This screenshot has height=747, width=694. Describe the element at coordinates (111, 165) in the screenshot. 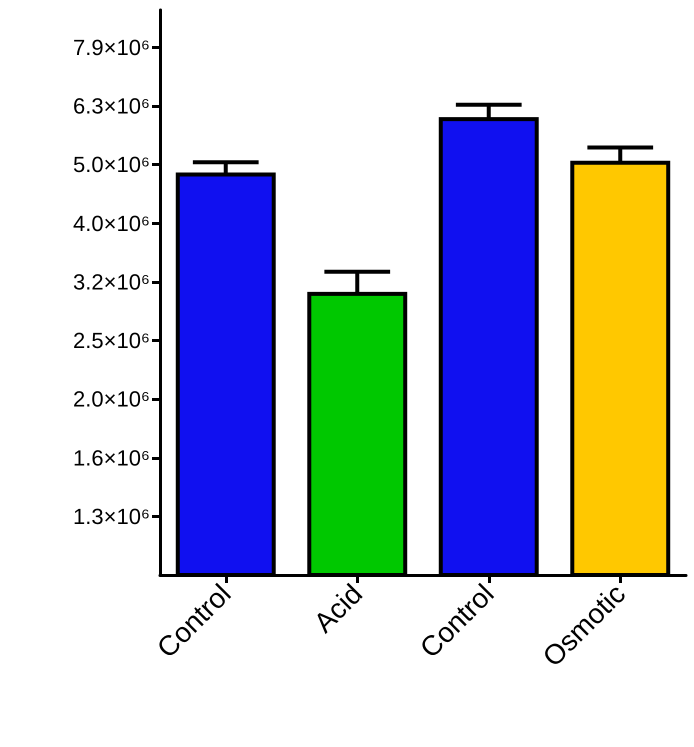

I see `y-tick-label: 5.0×10⁶` at that location.